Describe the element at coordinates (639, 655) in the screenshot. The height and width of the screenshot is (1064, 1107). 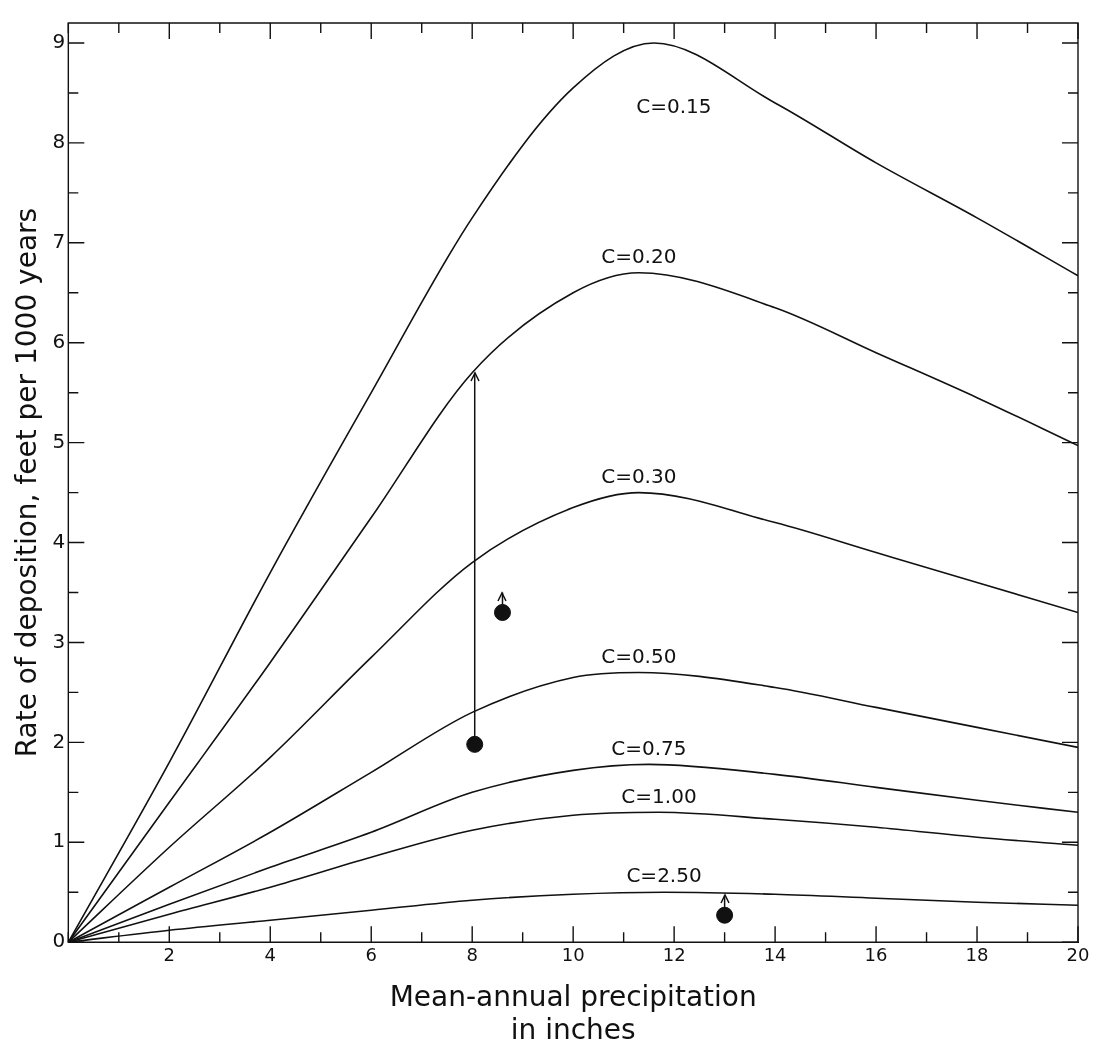
I see `series-label: C=0.50` at that location.